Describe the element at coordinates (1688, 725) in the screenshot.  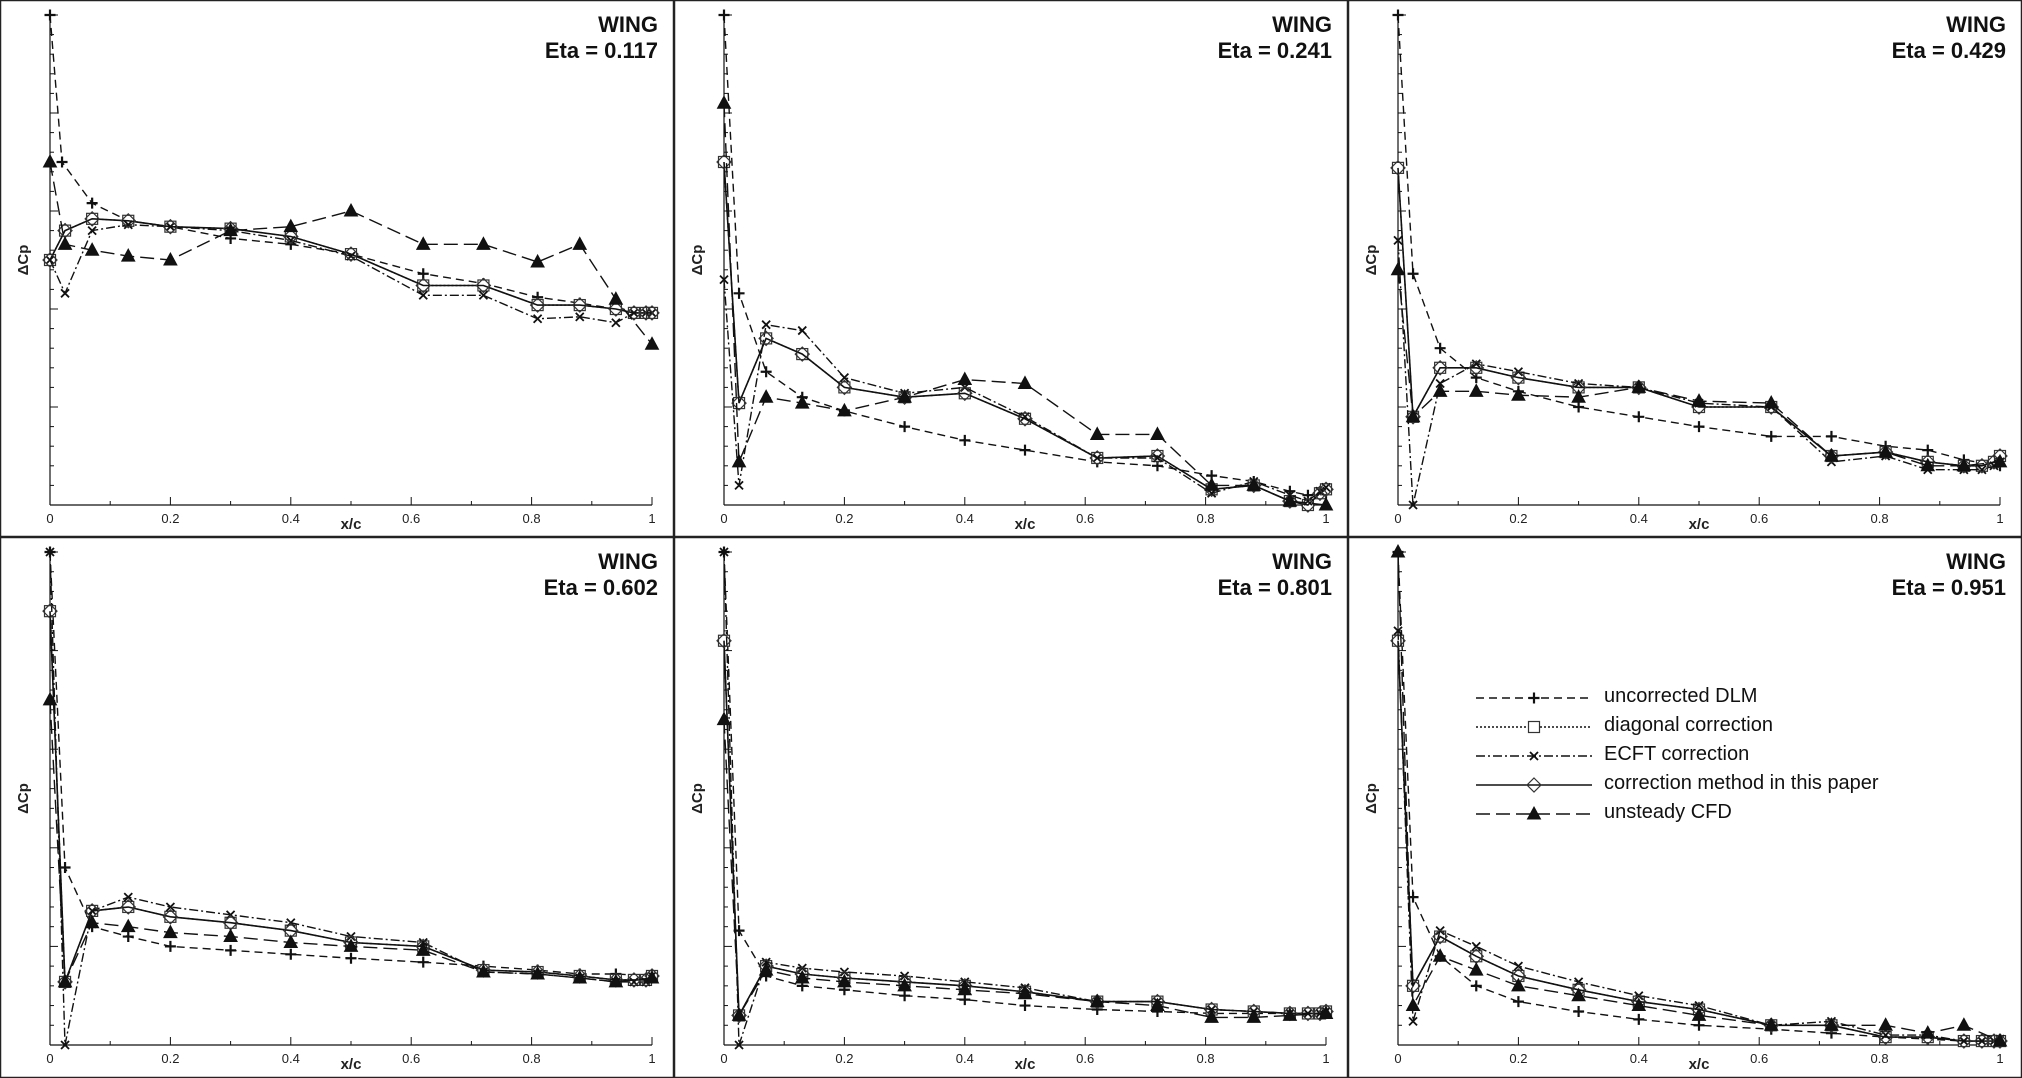
I see `legend-label: diagonal correction` at that location.